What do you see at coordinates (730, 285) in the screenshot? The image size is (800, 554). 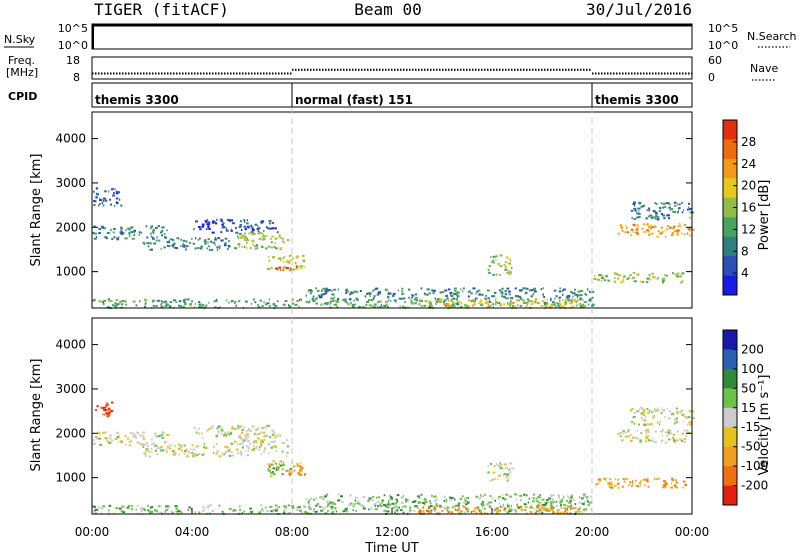 I see `colorbar-cell` at bounding box center [730, 285].